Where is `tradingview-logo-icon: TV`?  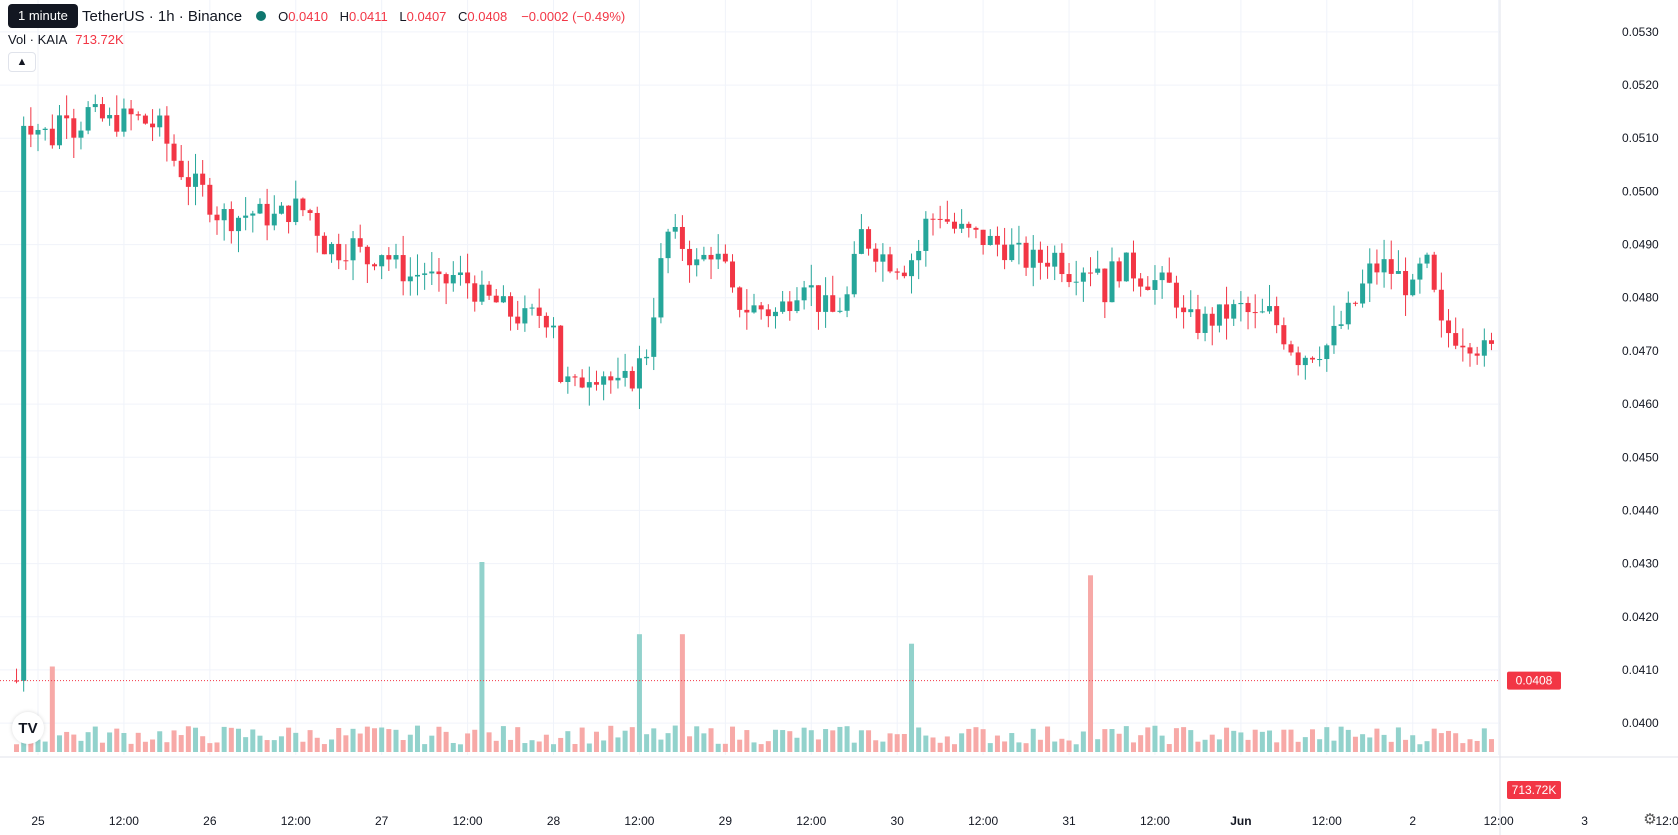
tradingview-logo-icon: TV is located at coordinates (28, 728).